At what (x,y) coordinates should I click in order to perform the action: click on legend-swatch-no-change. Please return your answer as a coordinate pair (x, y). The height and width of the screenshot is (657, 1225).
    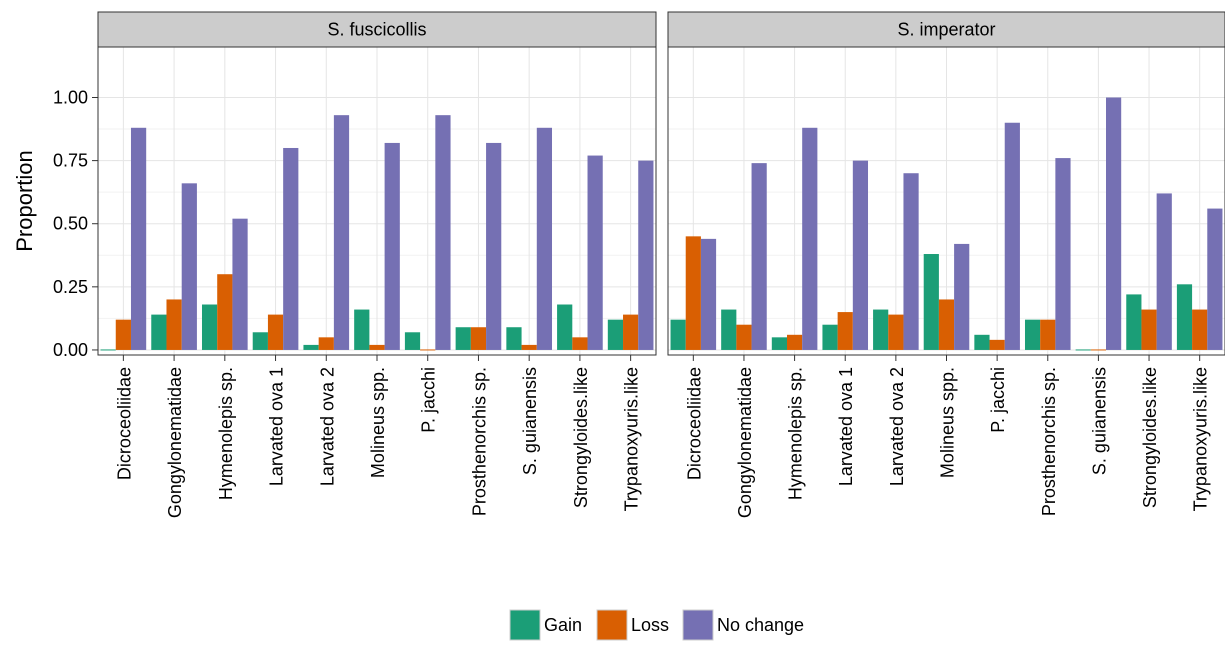
    Looking at the image, I should click on (698, 625).